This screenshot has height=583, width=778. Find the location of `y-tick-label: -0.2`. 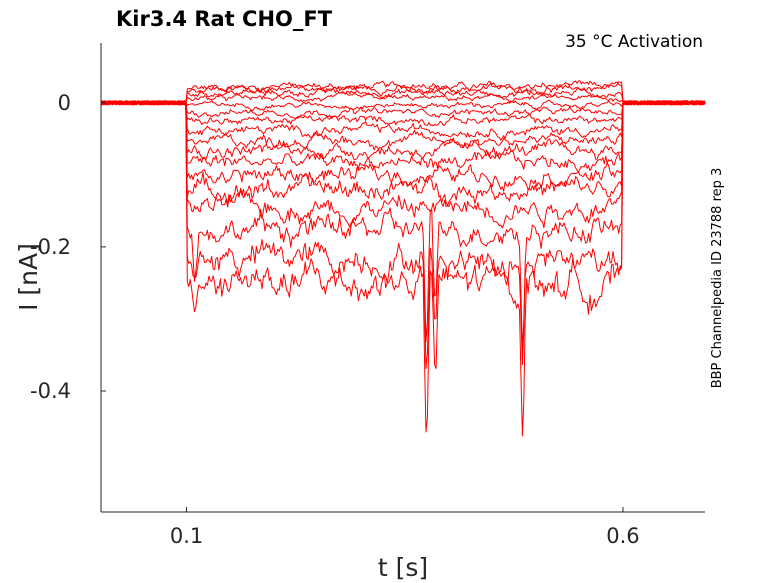

y-tick-label: -0.2 is located at coordinates (50, 247).